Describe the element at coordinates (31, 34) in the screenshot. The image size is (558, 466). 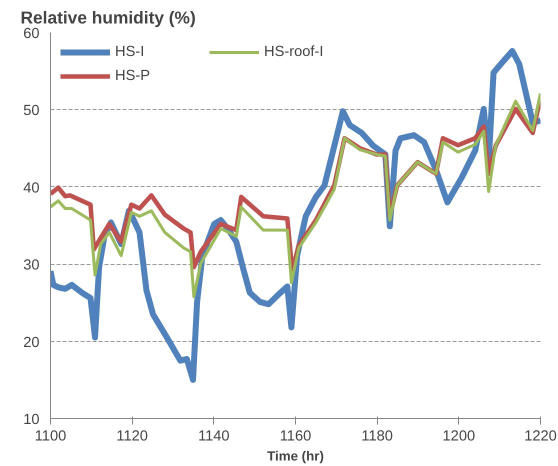
I see `y-tick-label: 60` at that location.